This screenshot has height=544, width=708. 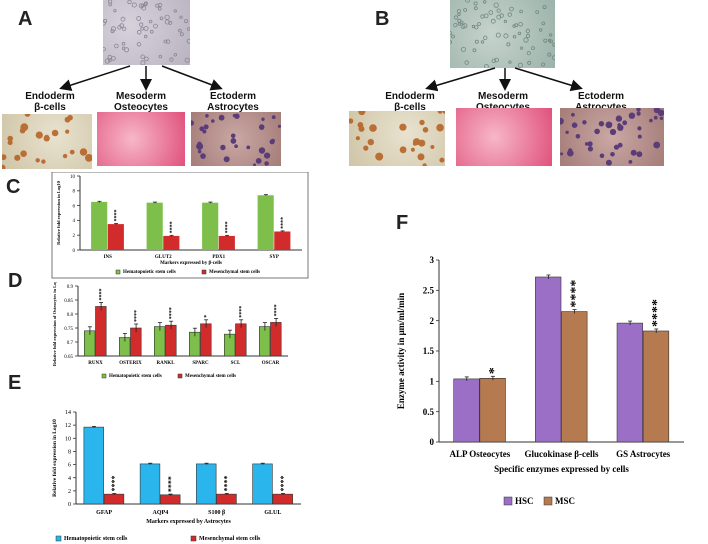 I want to click on x-tick-label: SPARC, so click(x=200, y=363).